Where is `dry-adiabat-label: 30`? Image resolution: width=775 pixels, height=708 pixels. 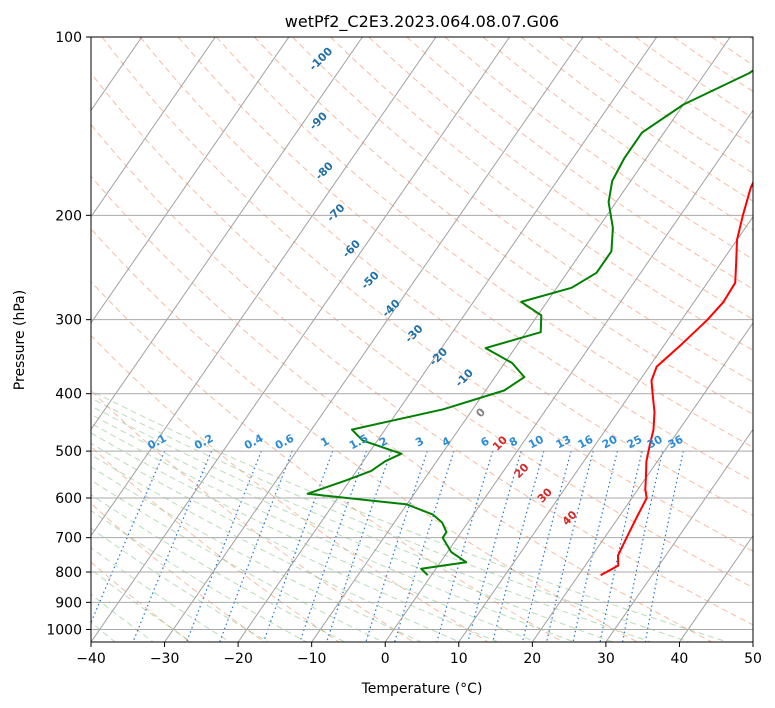
dry-adiabat-label: 30 is located at coordinates (545, 495).